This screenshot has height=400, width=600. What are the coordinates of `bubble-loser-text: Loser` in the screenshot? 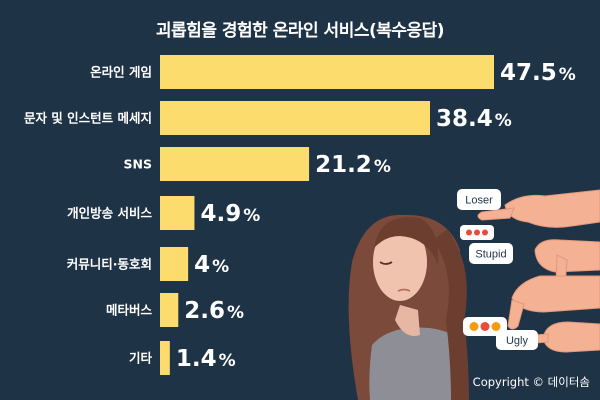 It's located at (479, 201).